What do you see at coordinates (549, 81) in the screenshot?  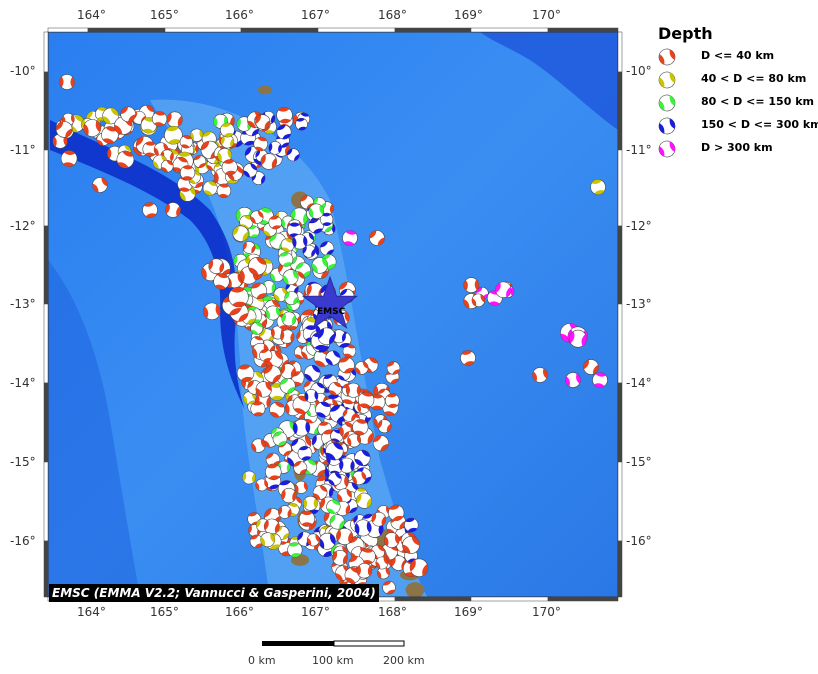 I see `deep-northeast` at bounding box center [549, 81].